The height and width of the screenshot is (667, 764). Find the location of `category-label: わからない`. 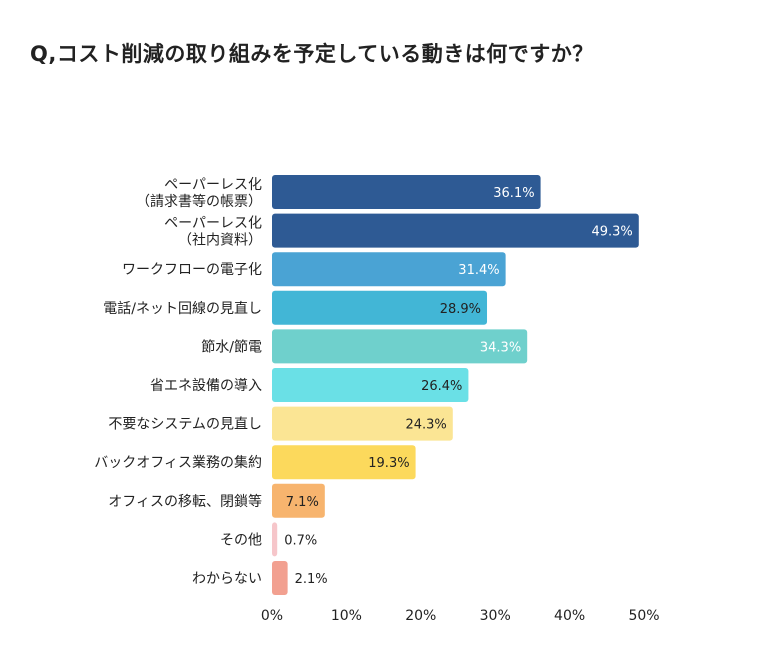

category-label: わからない is located at coordinates (227, 579).